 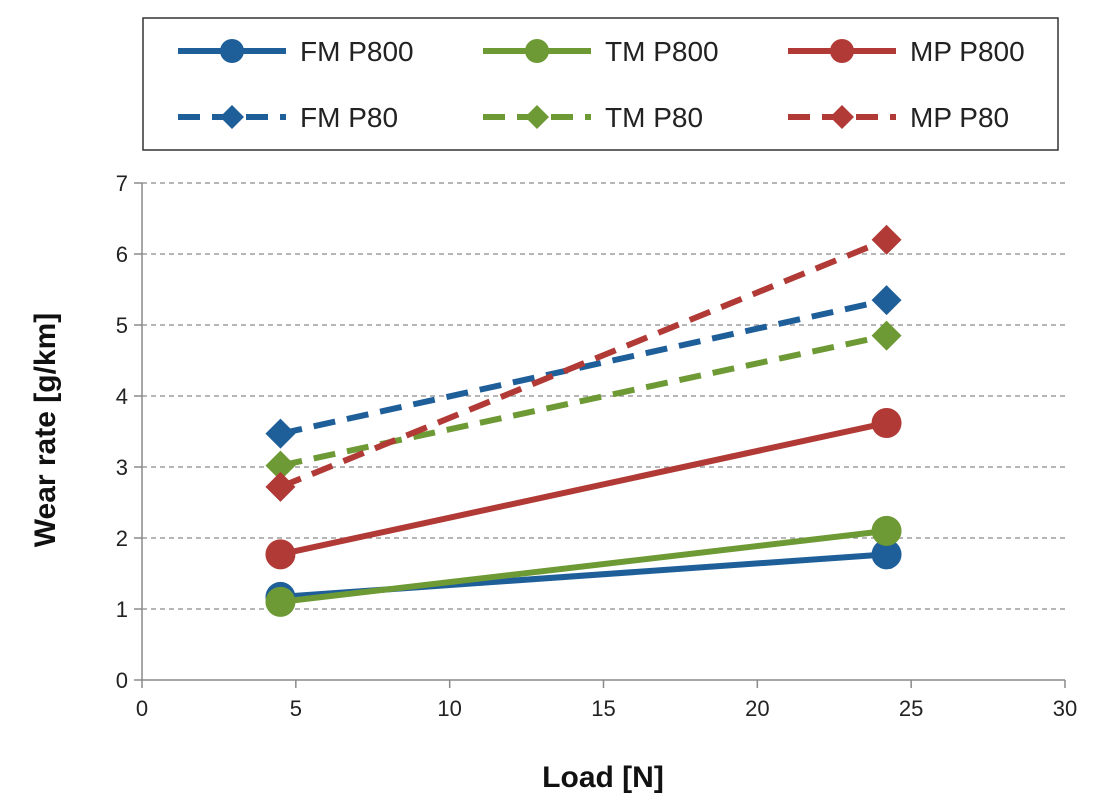 I want to click on y-tick-label-7: 7, so click(x=122, y=183).